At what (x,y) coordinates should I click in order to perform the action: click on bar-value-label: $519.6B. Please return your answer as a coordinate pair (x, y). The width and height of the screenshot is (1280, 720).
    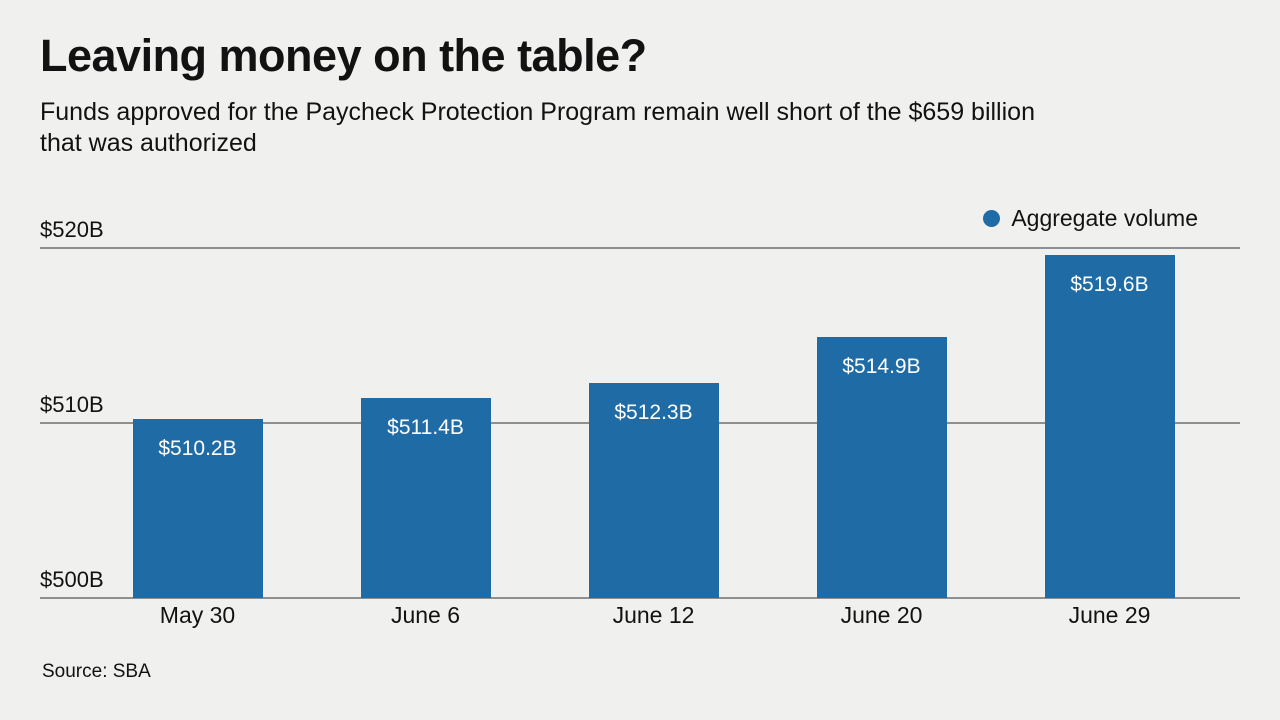
    Looking at the image, I should click on (1109, 284).